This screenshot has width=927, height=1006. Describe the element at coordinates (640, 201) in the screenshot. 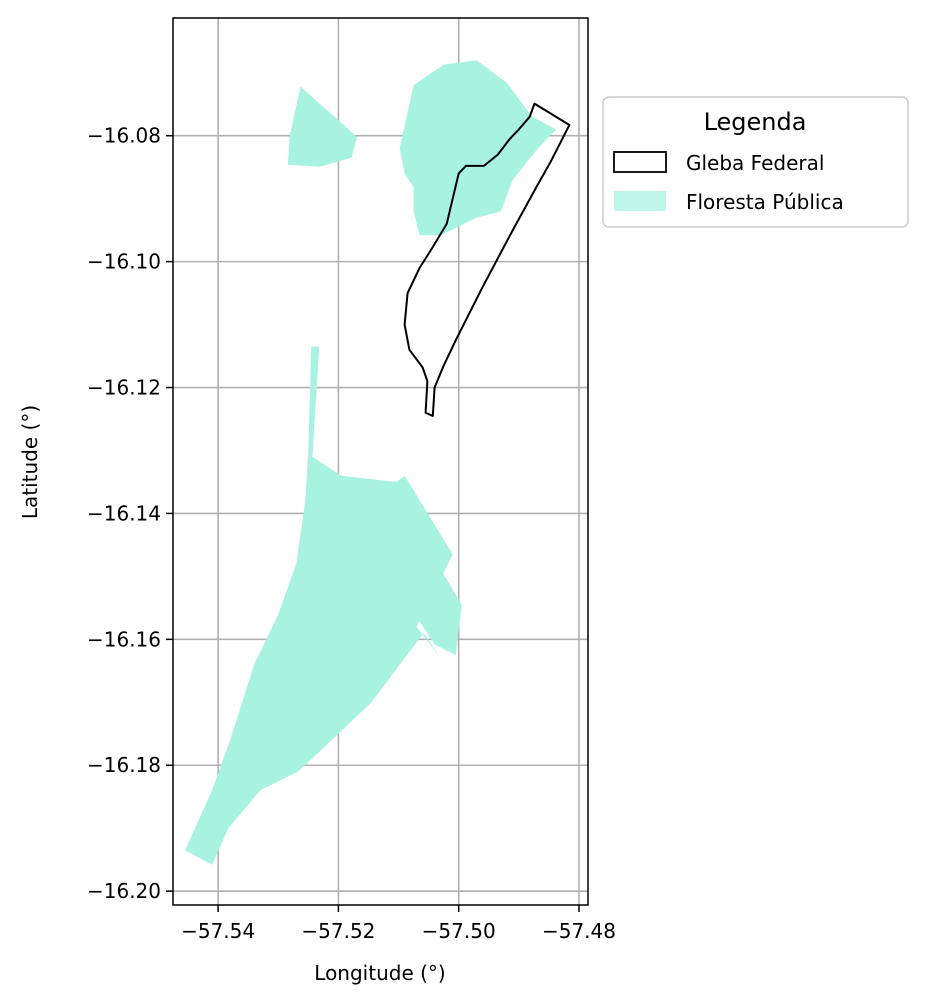

I see `legend-swatch-floresta-publica` at that location.